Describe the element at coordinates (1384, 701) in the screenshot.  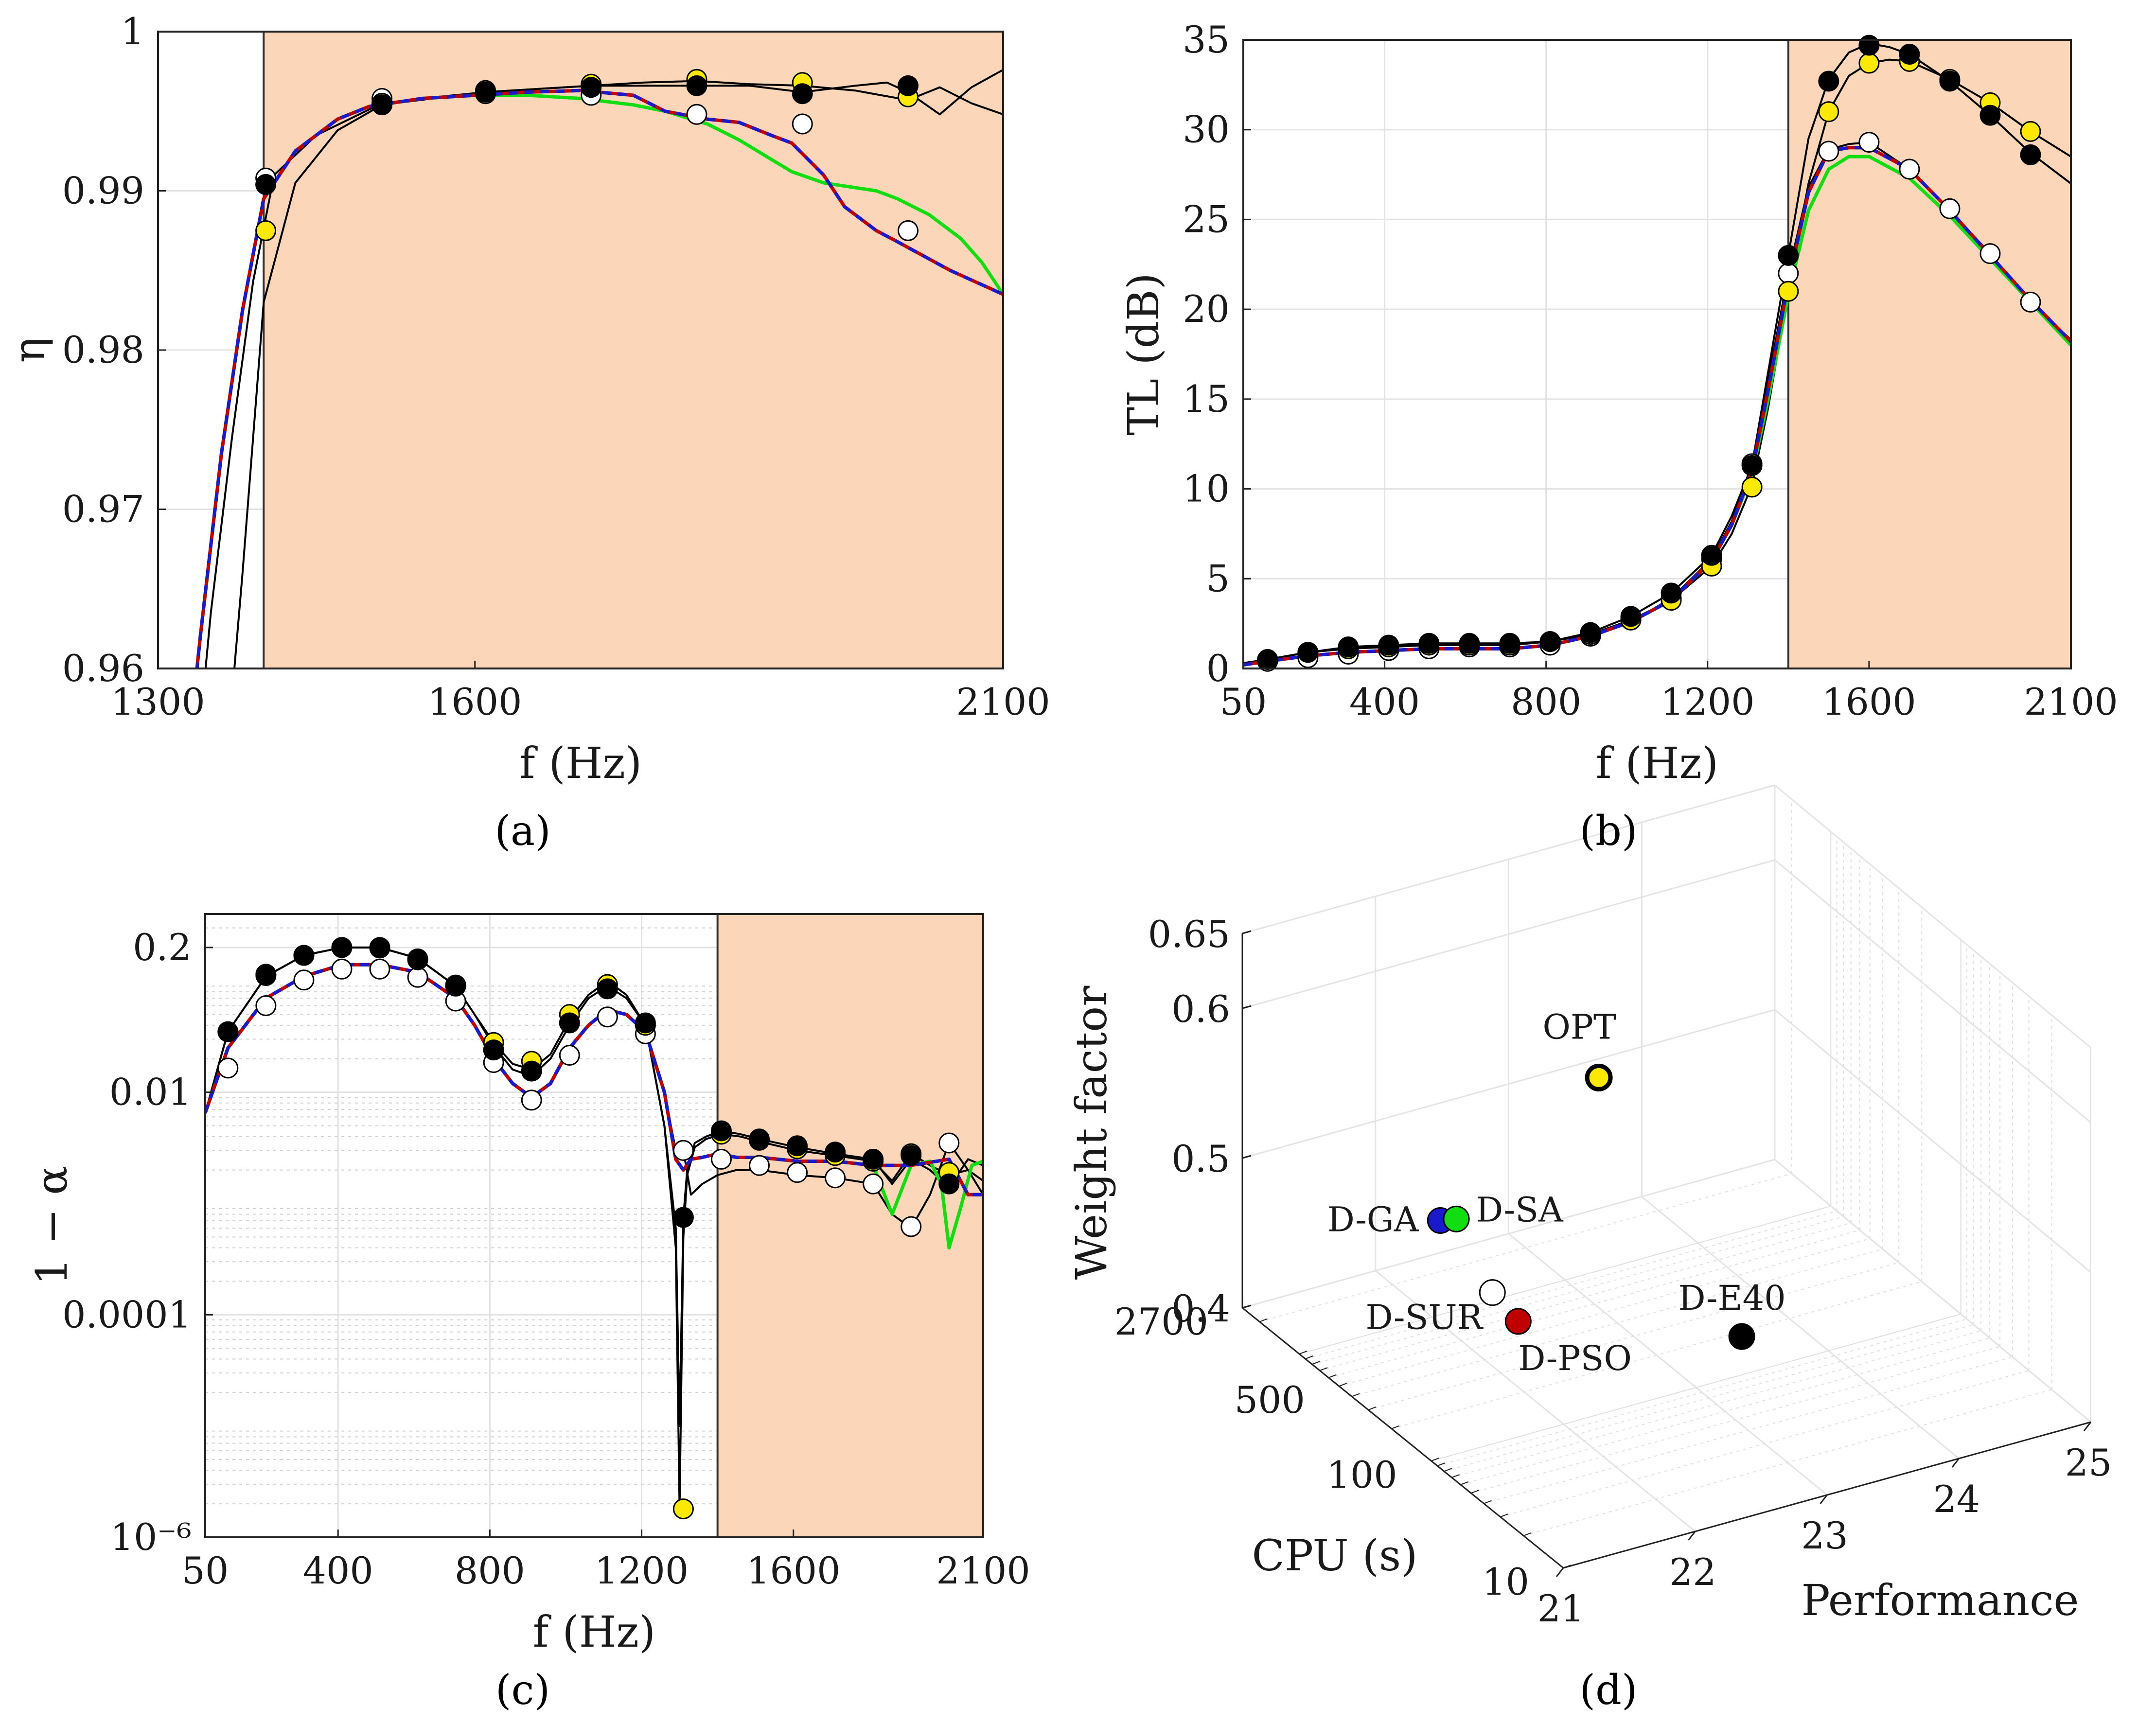
I see `x-tick-label: 400` at that location.